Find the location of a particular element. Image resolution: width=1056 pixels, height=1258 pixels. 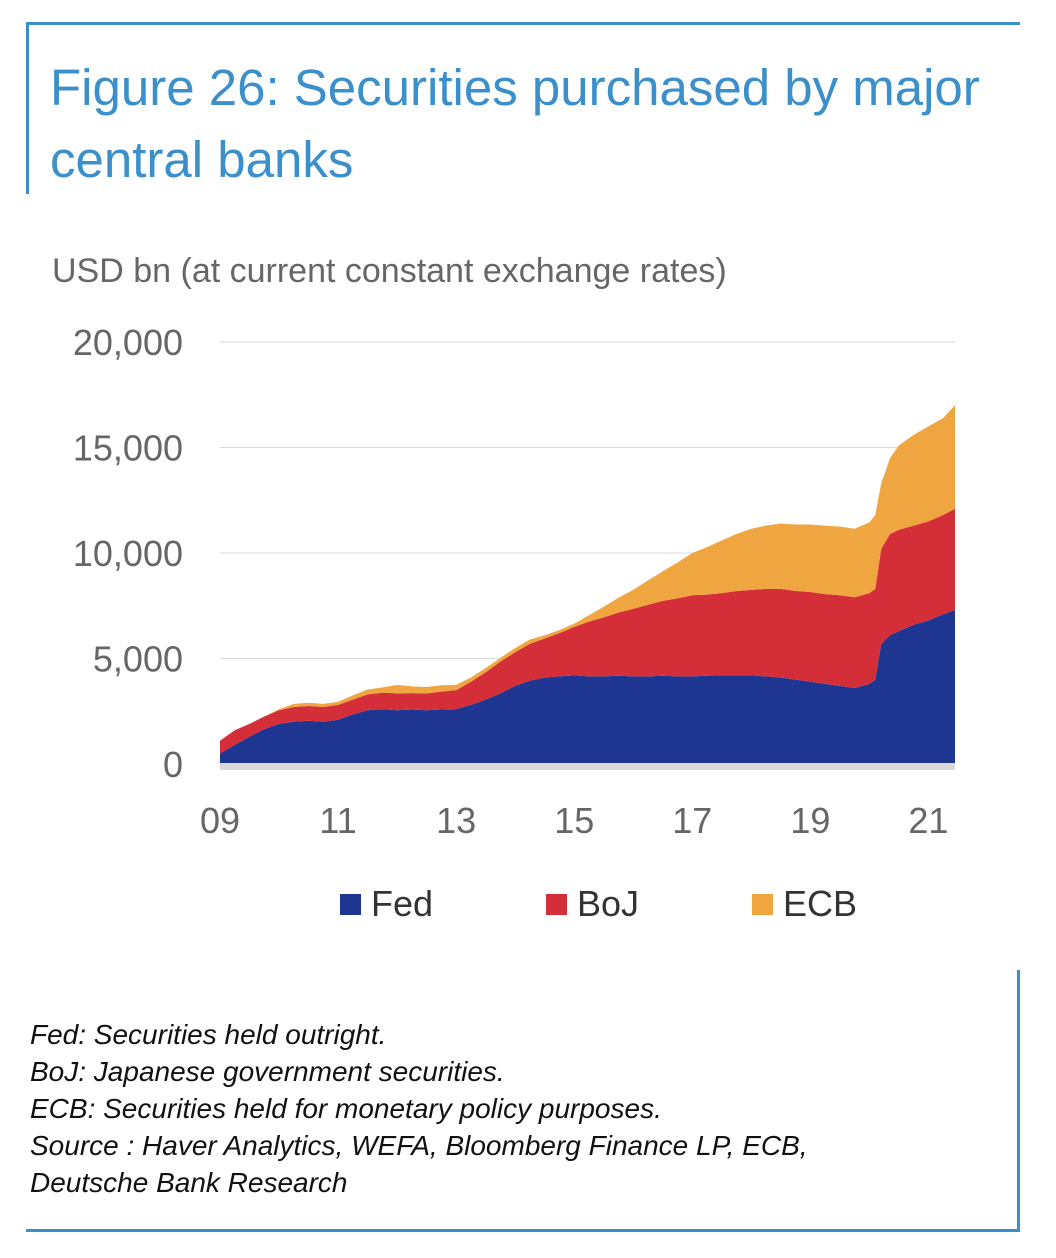

y-tick-label: 5,000 is located at coordinates (138, 659).